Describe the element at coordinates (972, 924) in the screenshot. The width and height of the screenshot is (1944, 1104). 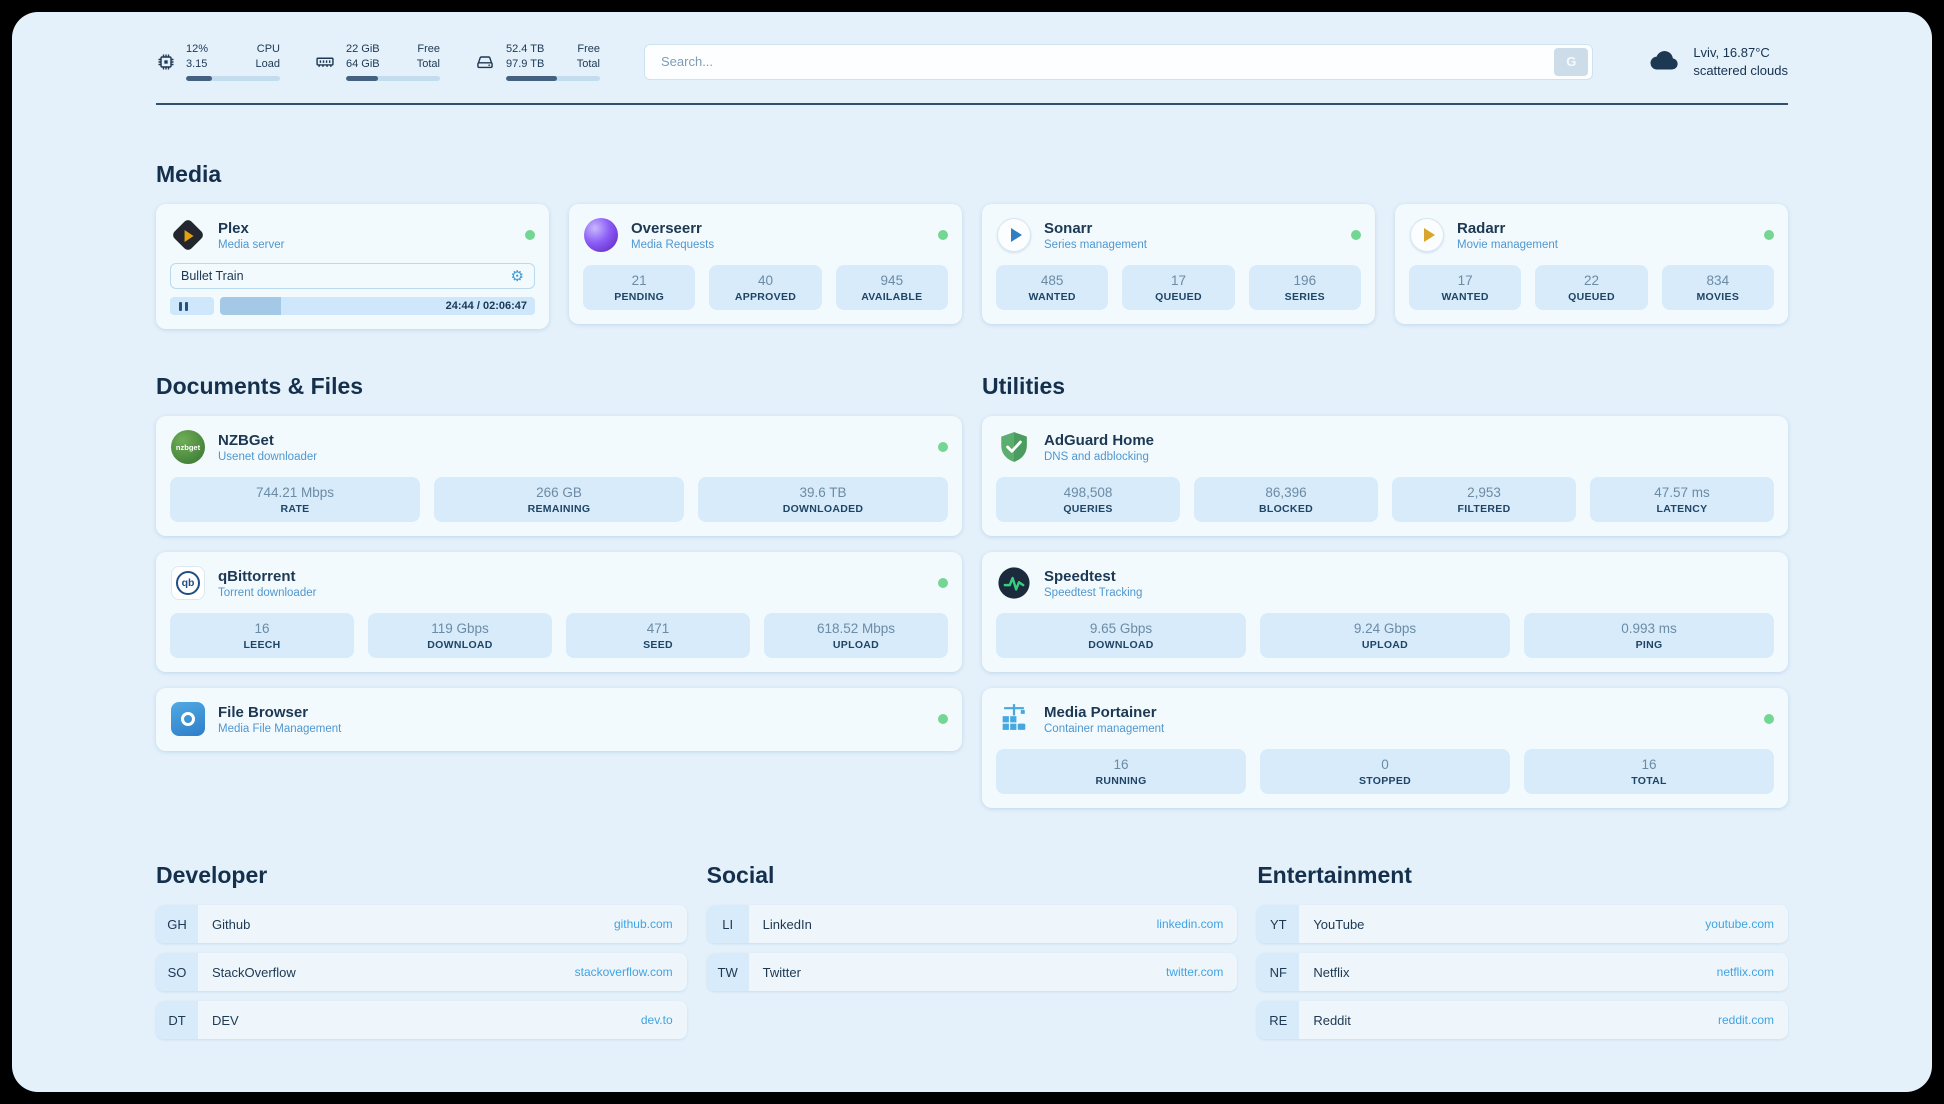
I see `bookmark-linkedin: LI LinkedIn linkedin.com` at that location.